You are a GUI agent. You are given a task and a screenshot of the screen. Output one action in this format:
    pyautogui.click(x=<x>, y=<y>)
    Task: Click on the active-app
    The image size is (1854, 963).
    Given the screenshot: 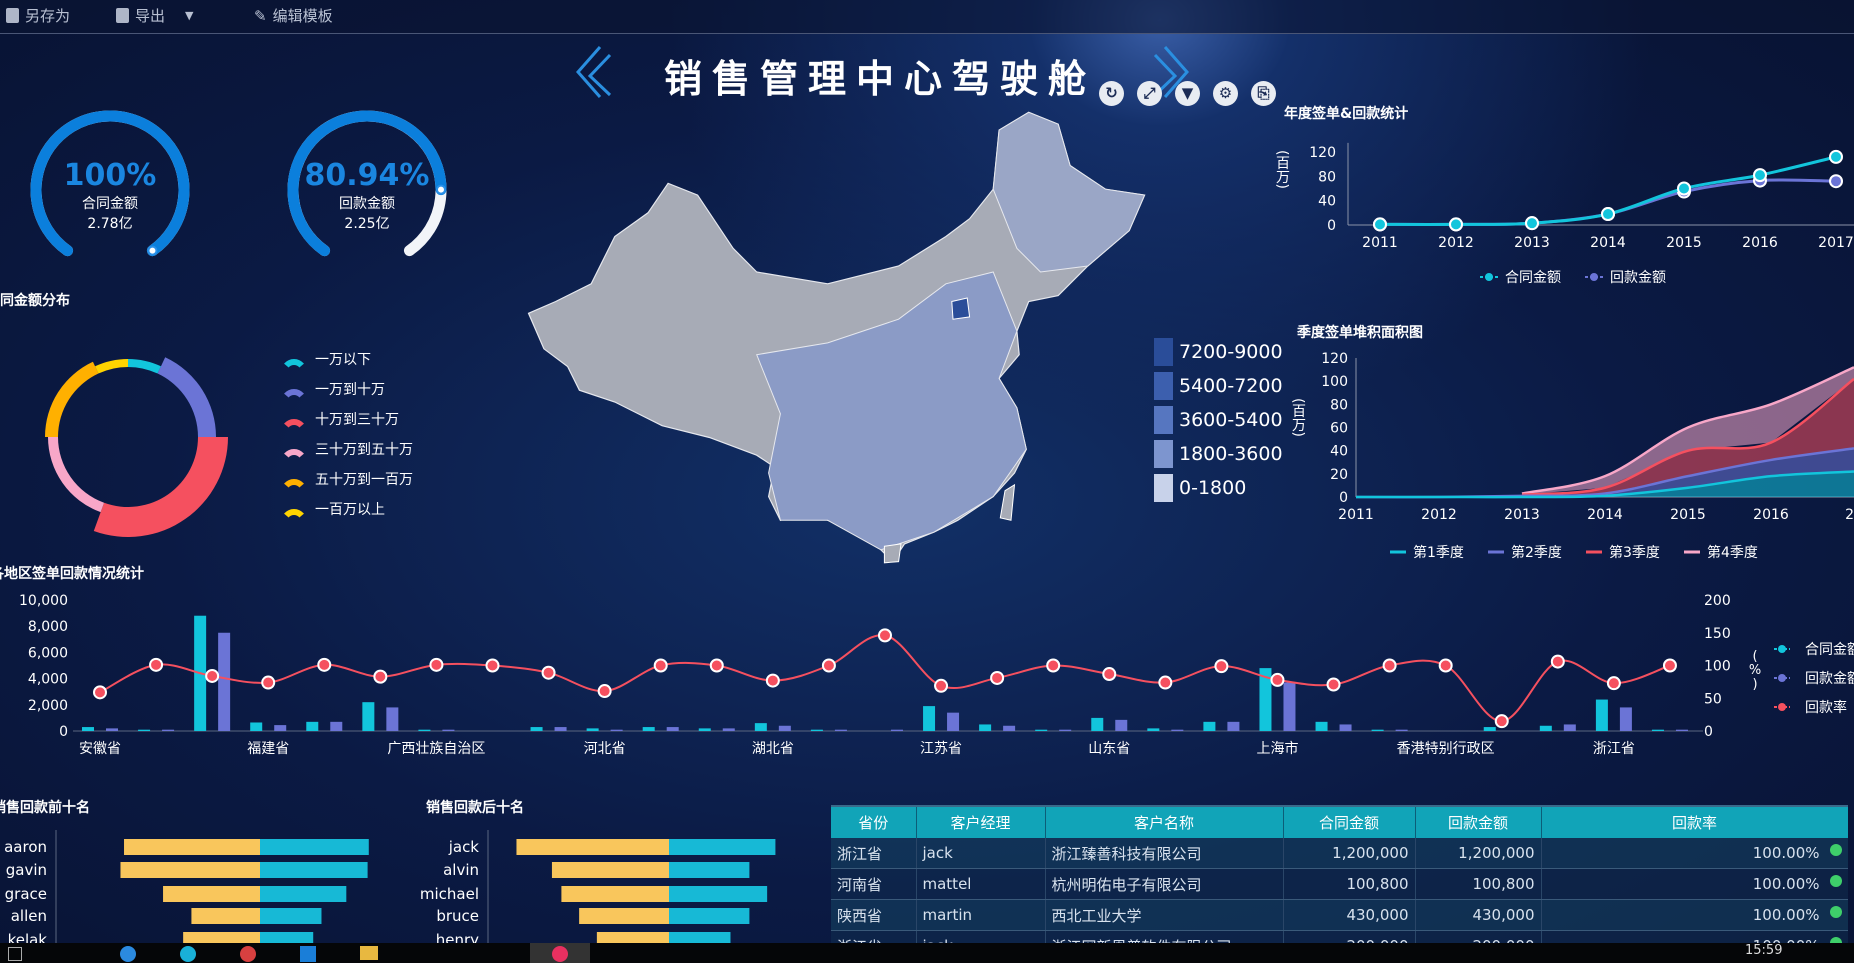 What is the action you would take?
    pyautogui.click(x=560, y=953)
    